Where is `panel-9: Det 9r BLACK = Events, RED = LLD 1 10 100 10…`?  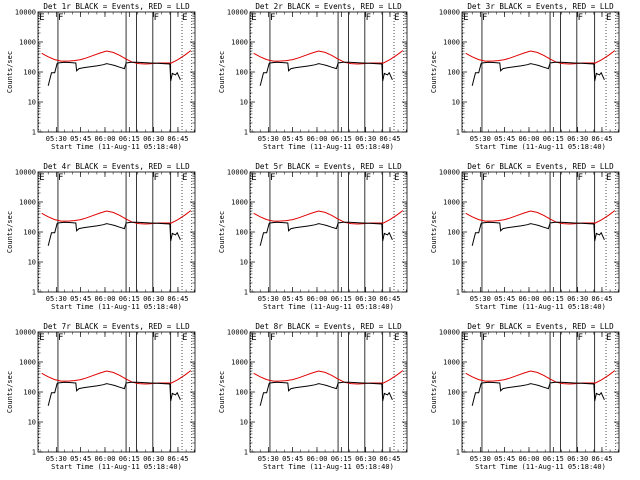 panel-9: Det 9r BLACK = Events, RED = LLD 1 10 100 10… is located at coordinates (525, 396).